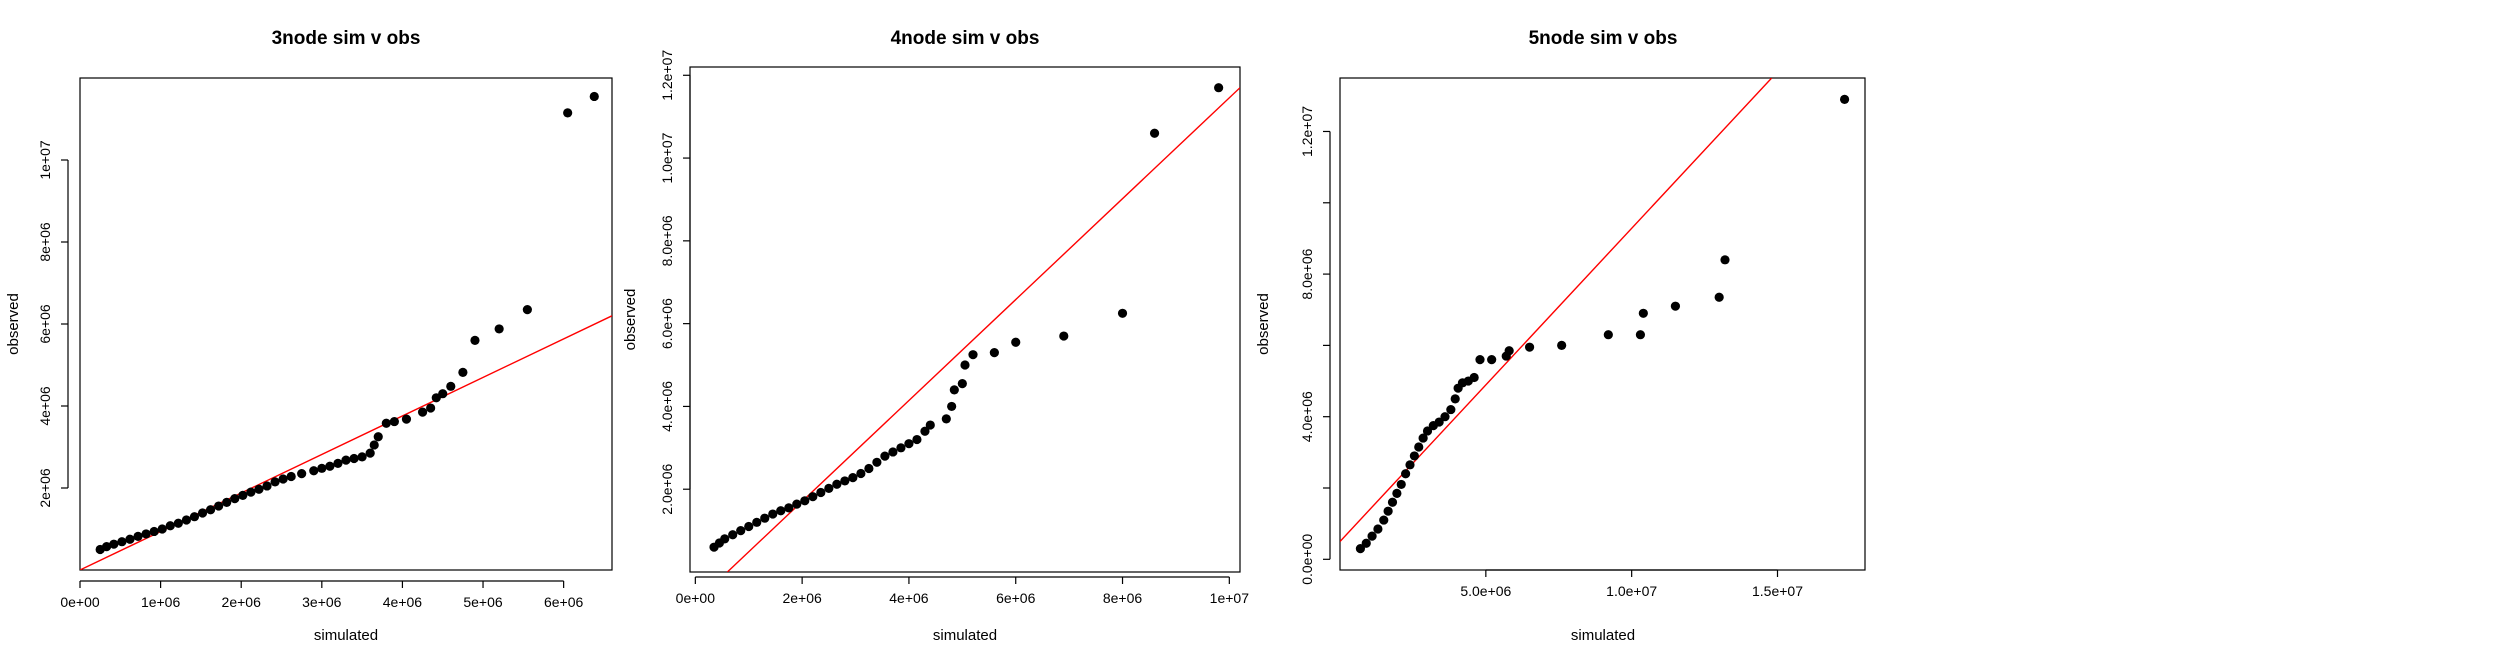 This screenshot has width=2520, height=666. Describe the element at coordinates (1603, 38) in the screenshot. I see `chart-title: 5node sim v obs` at that location.